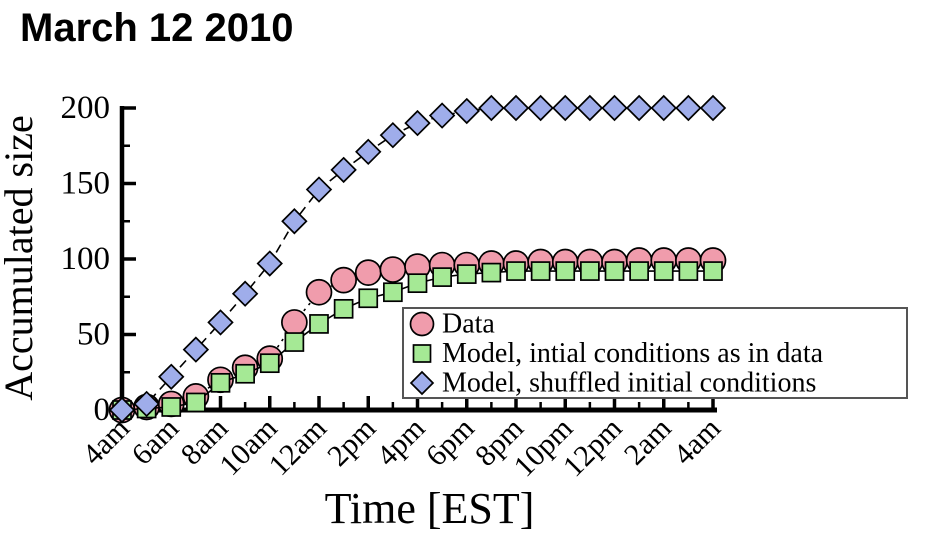  What do you see at coordinates (20, 257) in the screenshot?
I see `y-axis-title: Accumulated size` at bounding box center [20, 257].